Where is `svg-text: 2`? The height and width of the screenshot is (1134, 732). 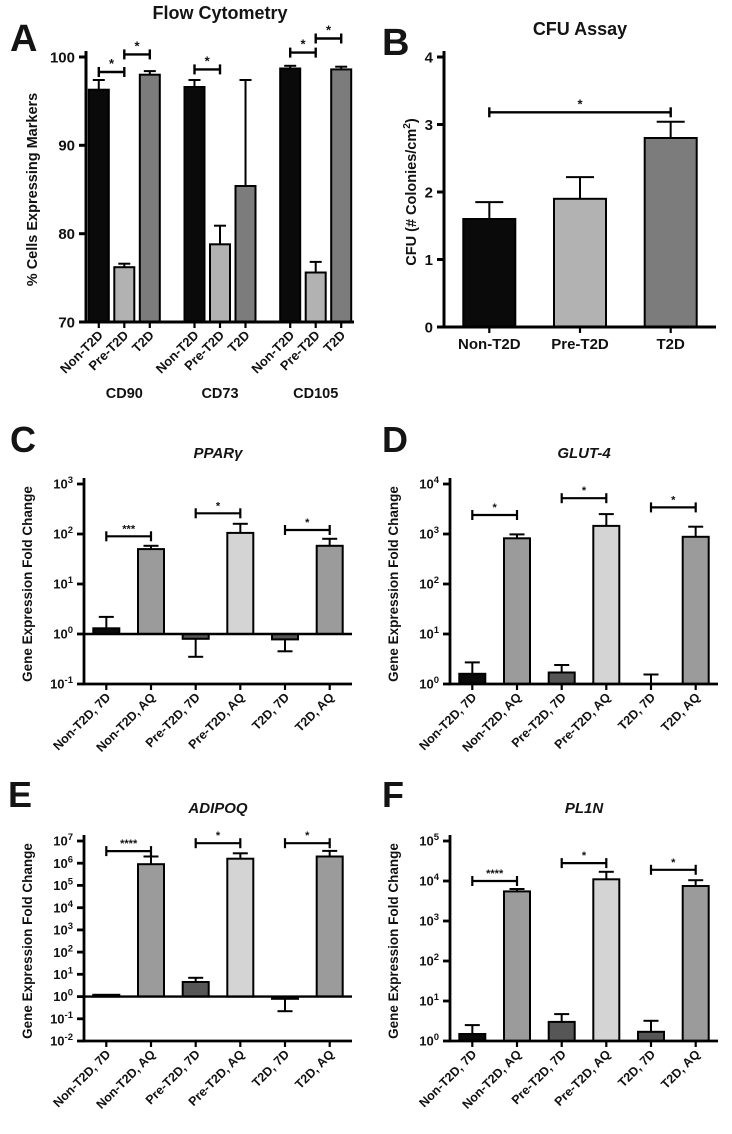
svg-text: 2 is located at coordinates (429, 192).